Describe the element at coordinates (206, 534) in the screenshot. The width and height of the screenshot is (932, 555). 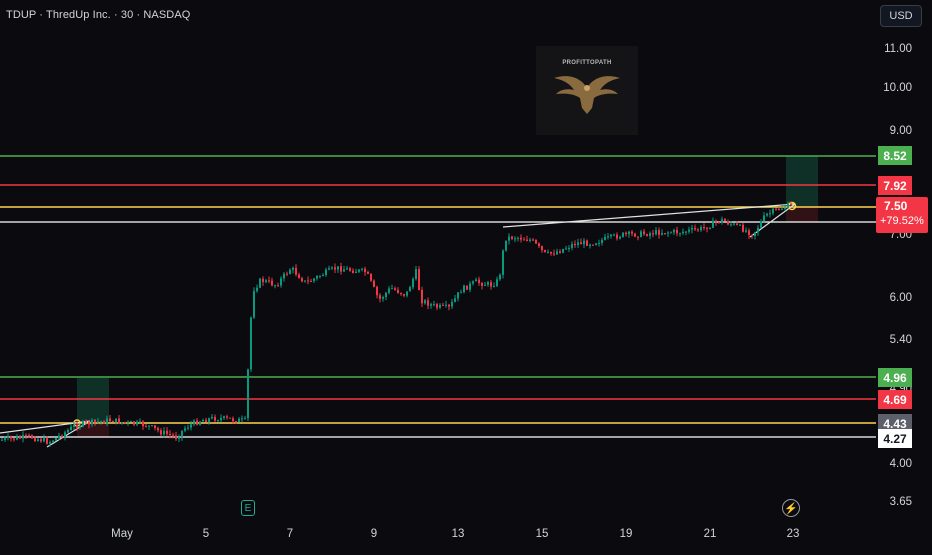
I see `time-axis-label: 5` at that location.